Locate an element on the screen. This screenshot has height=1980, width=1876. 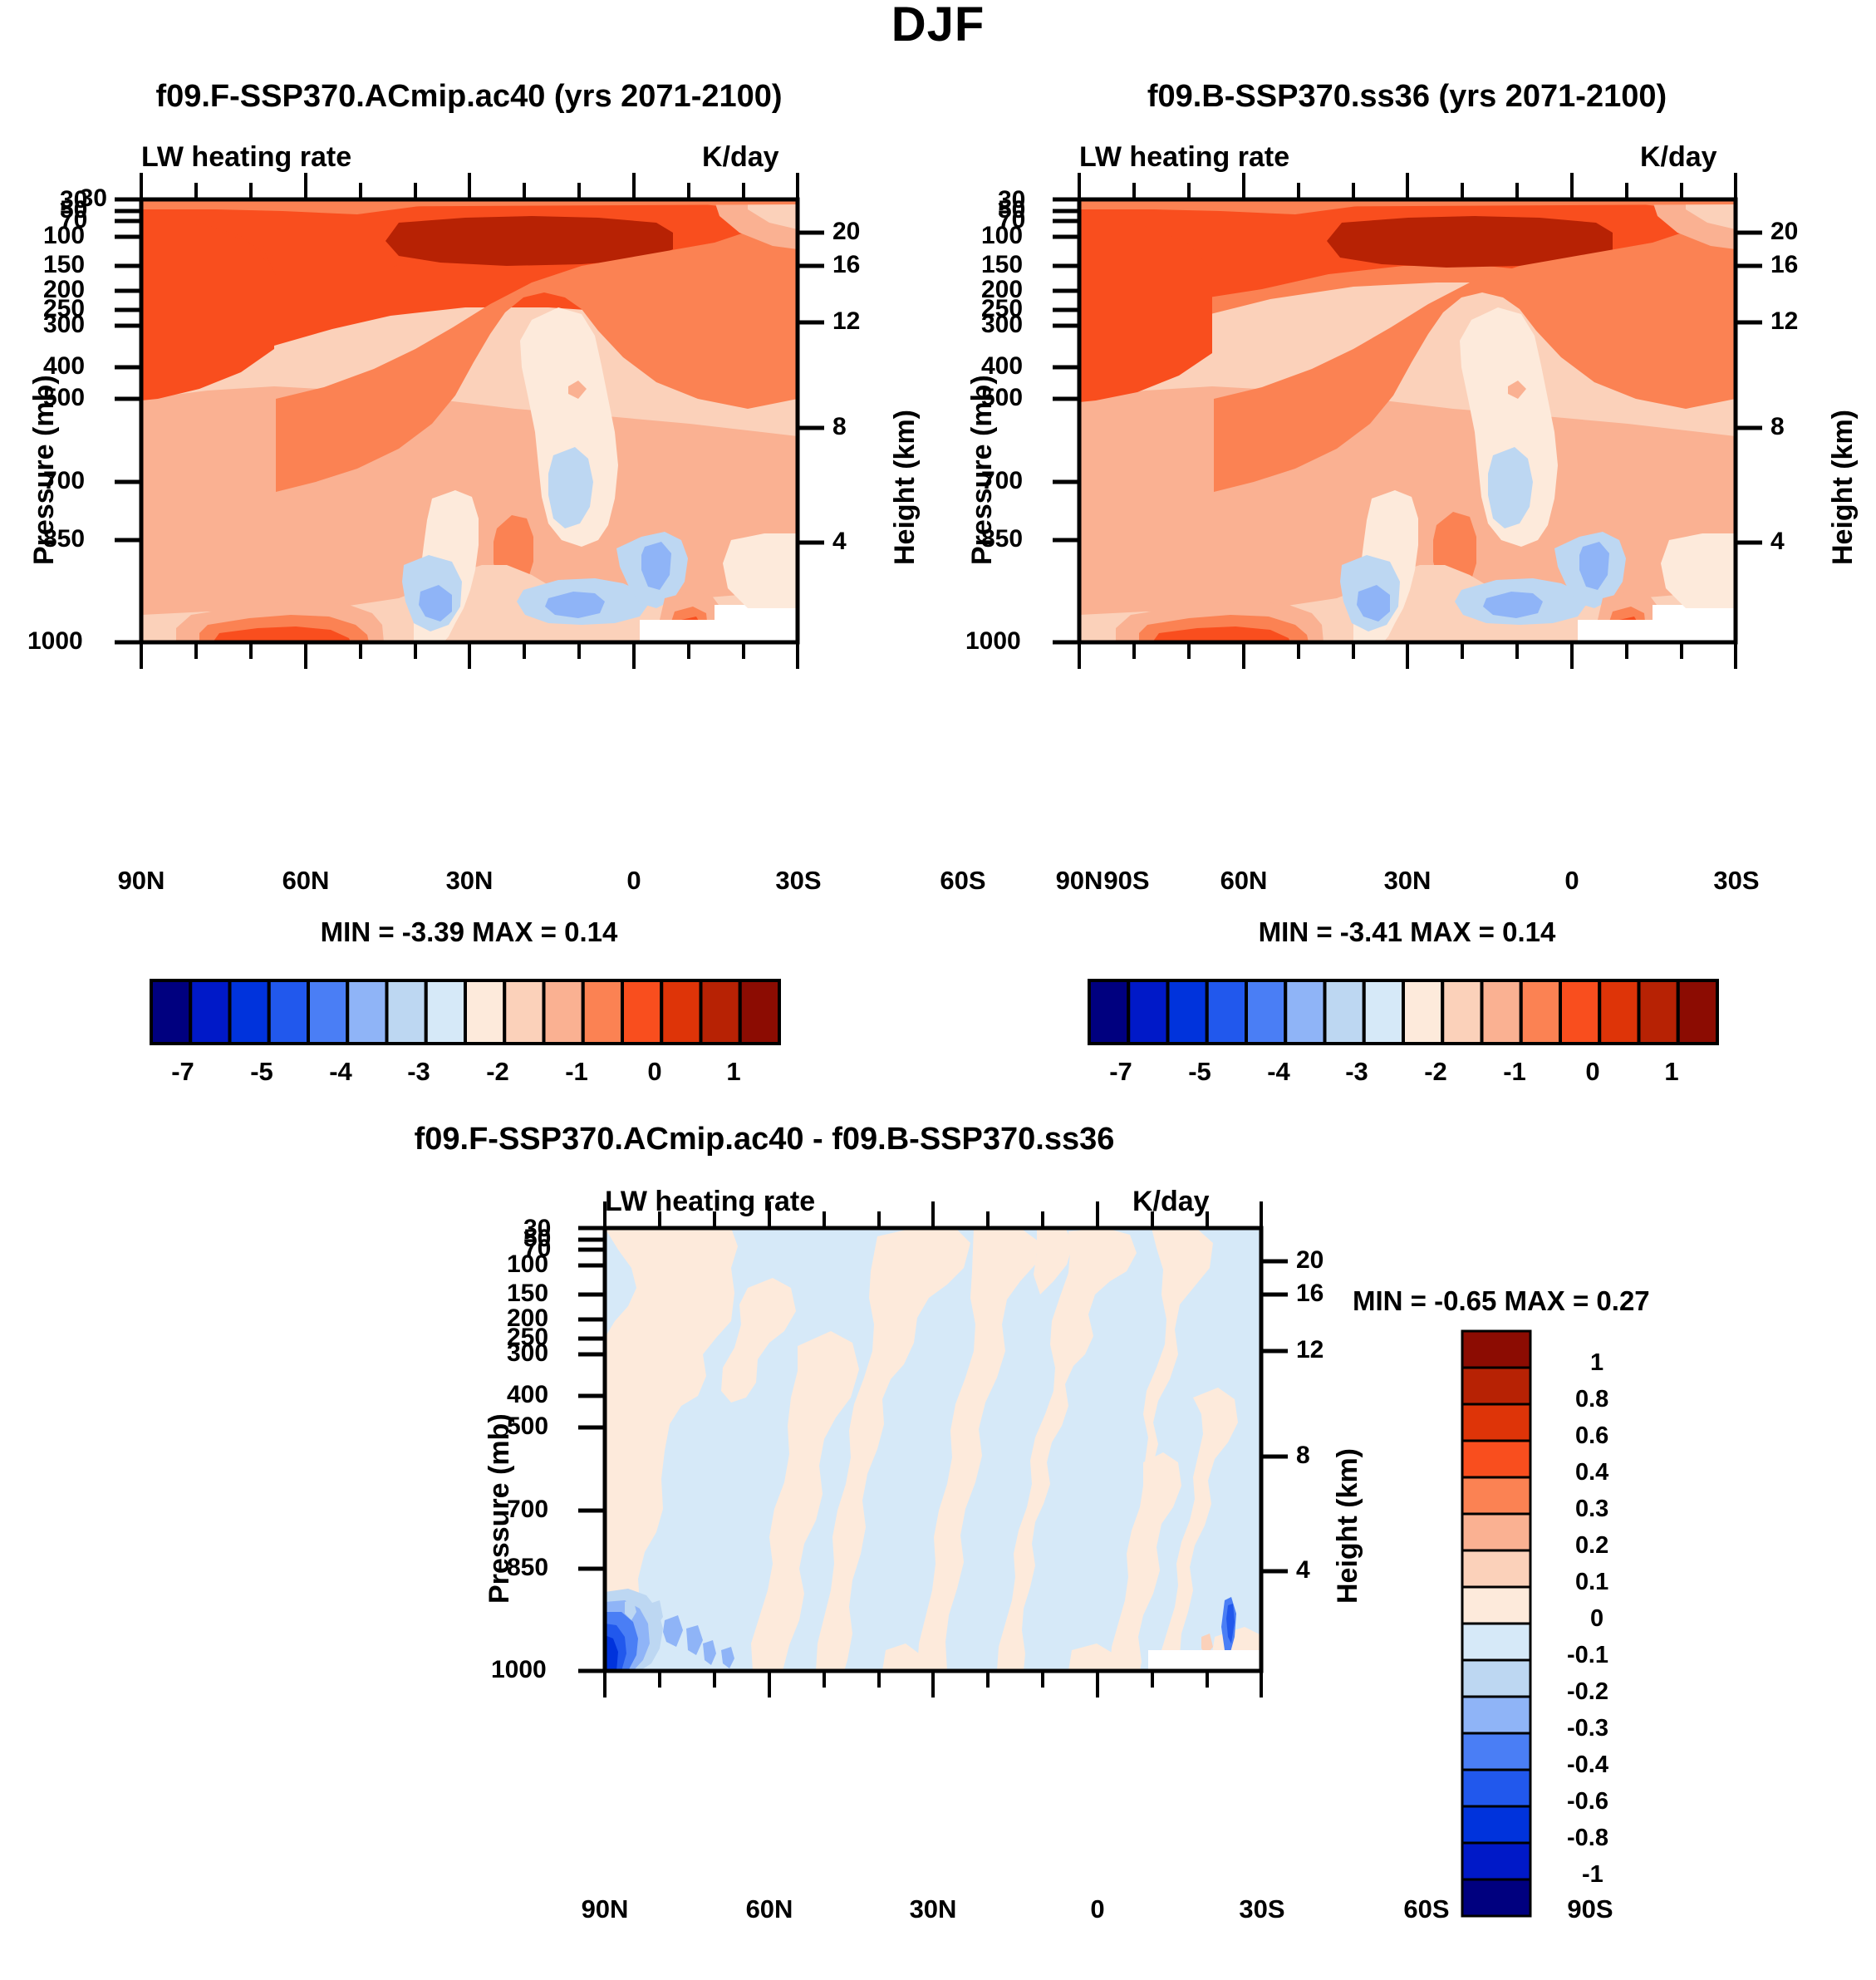
height-tick-16-r: 16 is located at coordinates (1784, 264).